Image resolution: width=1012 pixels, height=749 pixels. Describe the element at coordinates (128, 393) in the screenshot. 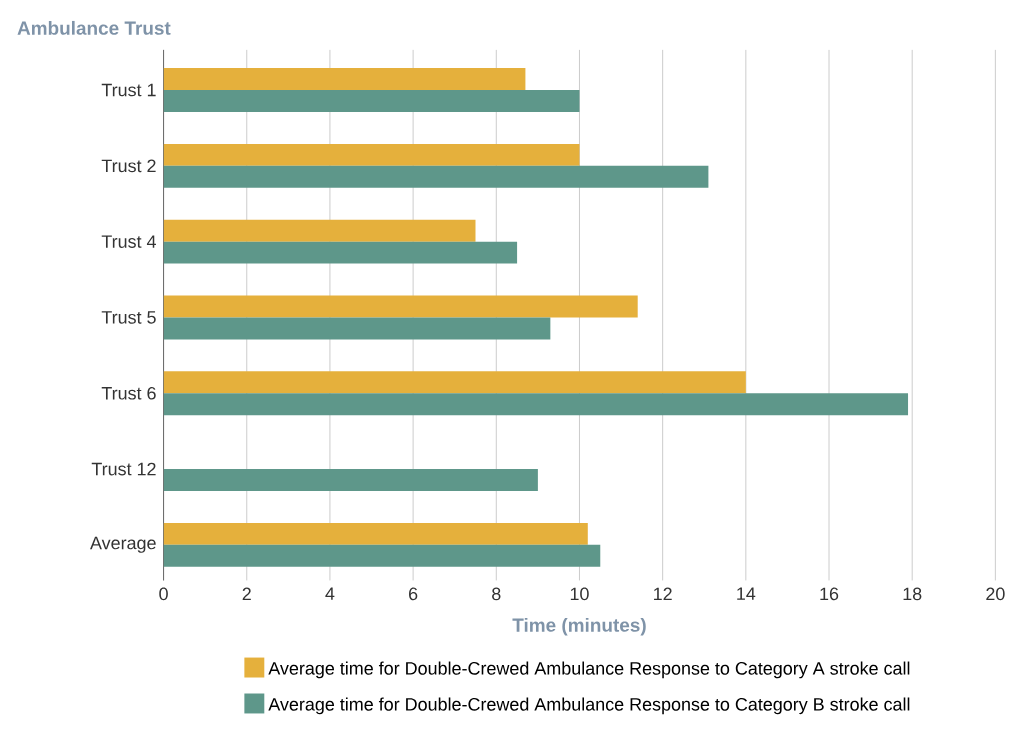

I see `y-tick-label: Trust 6` at that location.